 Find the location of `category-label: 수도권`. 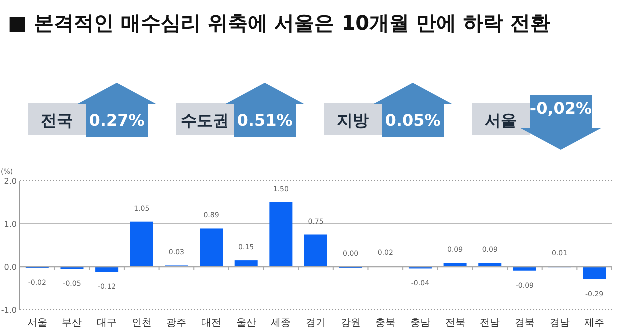

category-label: 수도권 is located at coordinates (205, 120).